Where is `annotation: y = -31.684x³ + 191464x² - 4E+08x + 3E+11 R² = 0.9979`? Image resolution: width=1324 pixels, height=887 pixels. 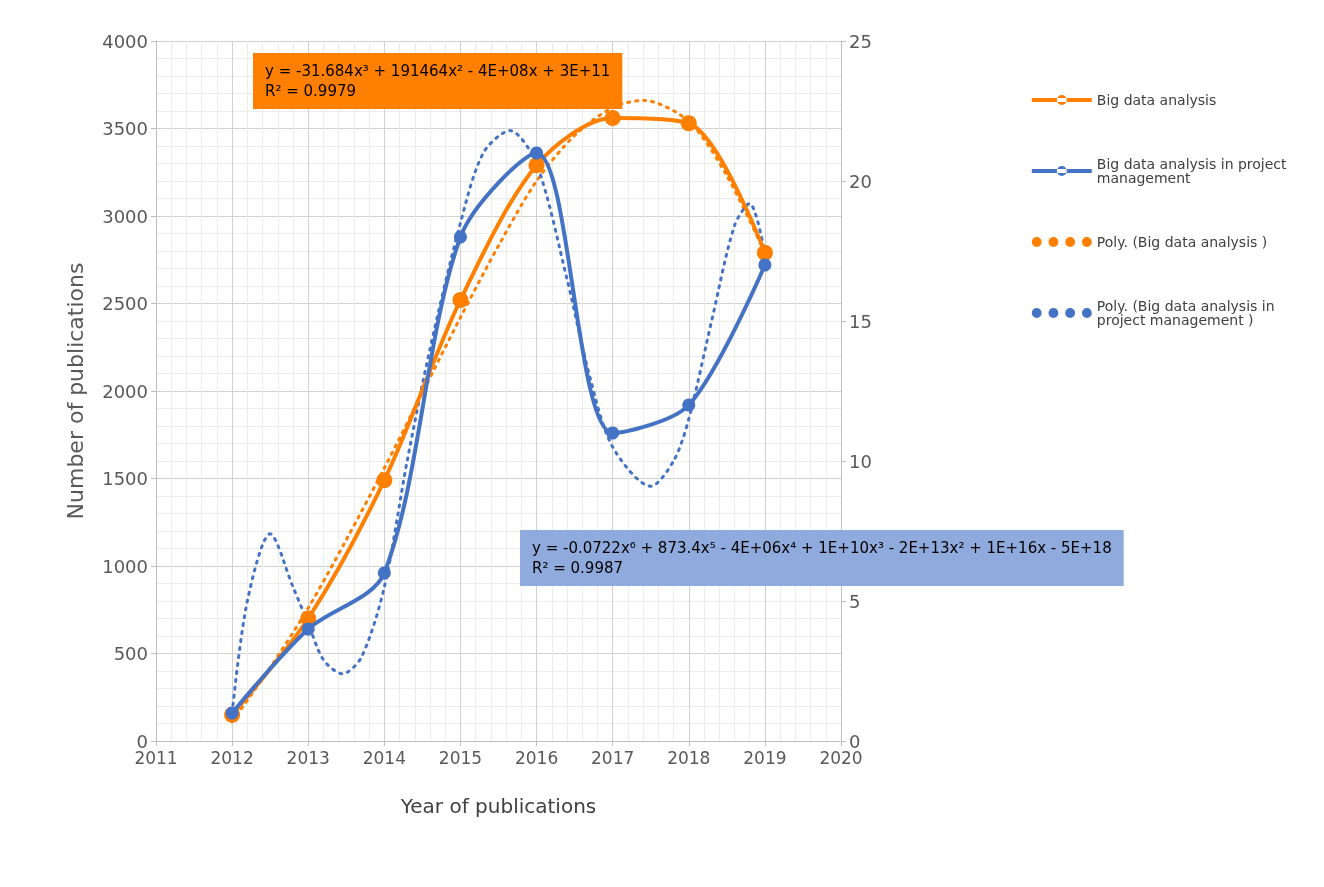
annotation: y = -31.684x³ + 191464x² - 4E+08x + 3E+11 R² = 0.9979 is located at coordinates (438, 81).